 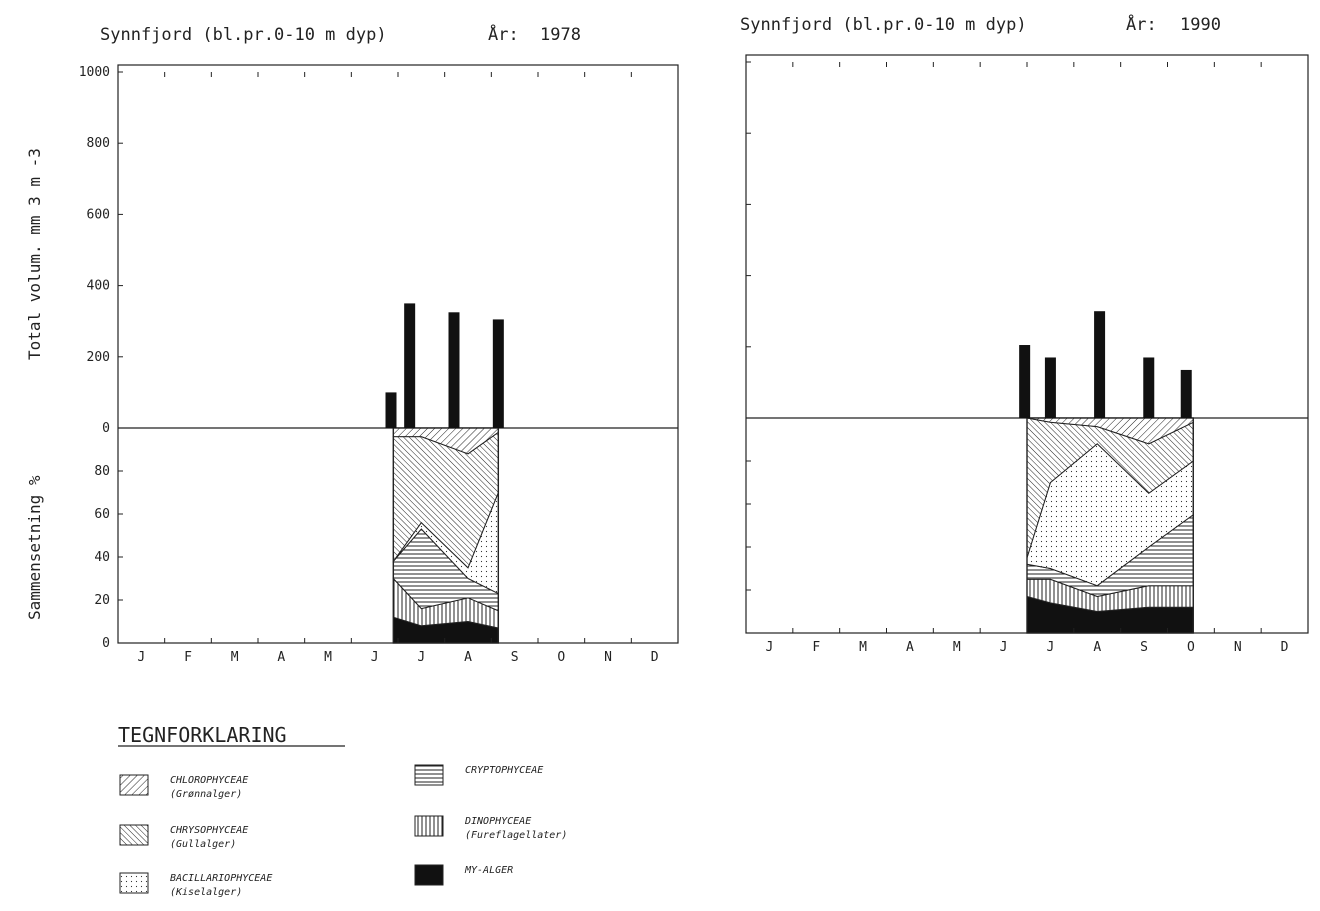 What do you see at coordinates (504, 770) in the screenshot?
I see `legend-name: CRYPTOPHYCEAE` at bounding box center [504, 770].